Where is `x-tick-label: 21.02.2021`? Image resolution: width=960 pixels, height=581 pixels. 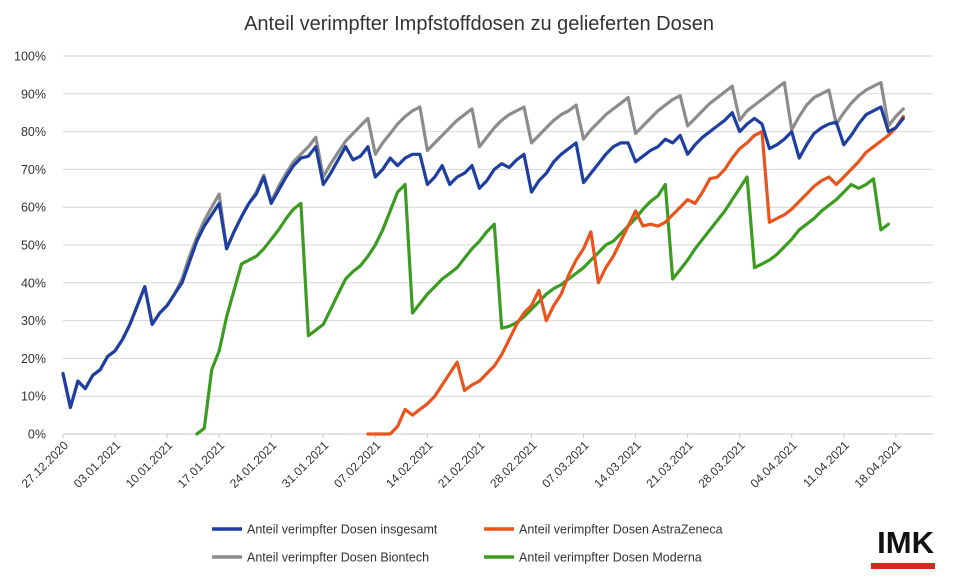 x-tick-label: 21.02.2021 is located at coordinates (461, 464).